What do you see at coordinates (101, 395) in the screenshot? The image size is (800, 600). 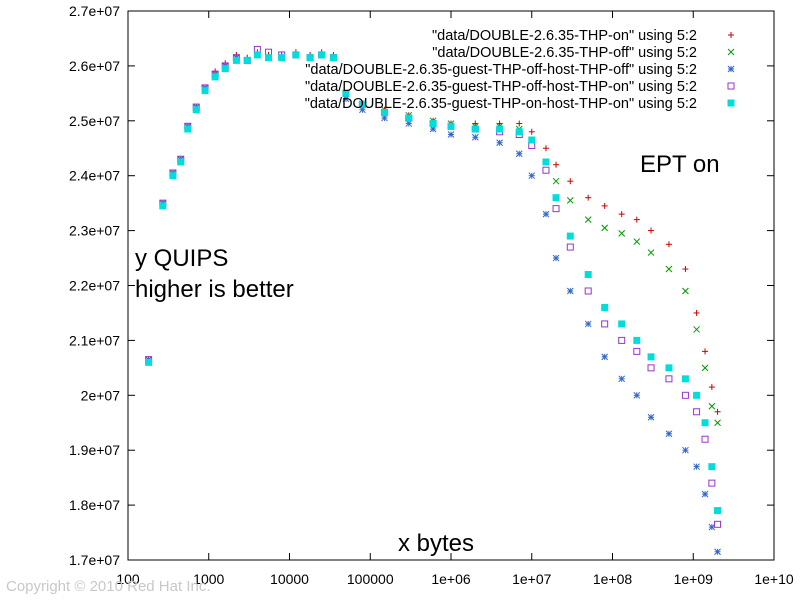 I see `y-tick-label: 2e+07` at bounding box center [101, 395].